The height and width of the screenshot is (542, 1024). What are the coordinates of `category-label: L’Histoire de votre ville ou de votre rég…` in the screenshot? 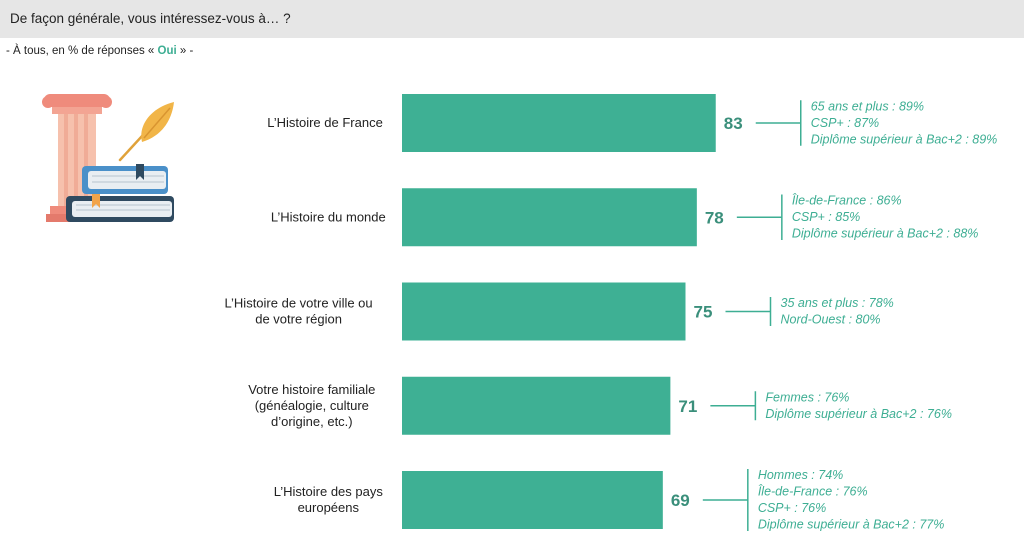 It's located at (299, 311).